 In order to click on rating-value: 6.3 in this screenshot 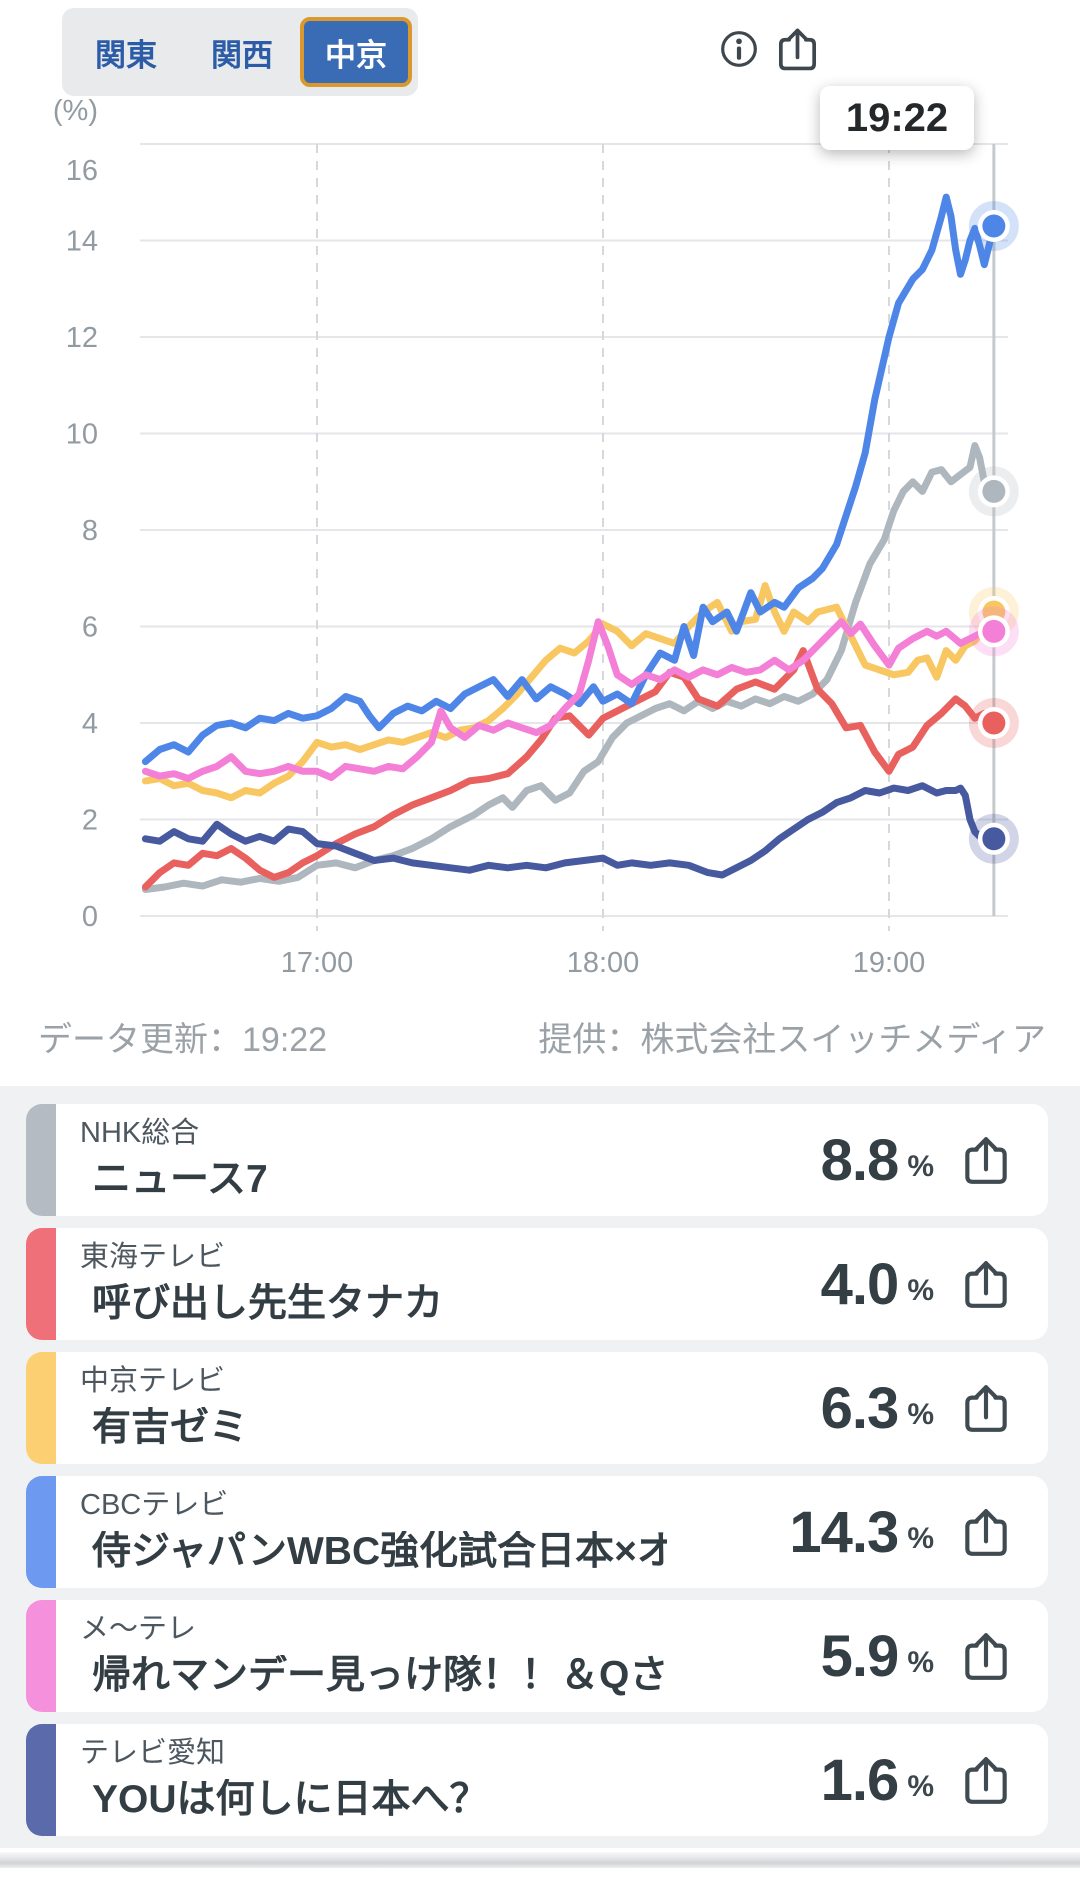, I will do `click(860, 1408)`.